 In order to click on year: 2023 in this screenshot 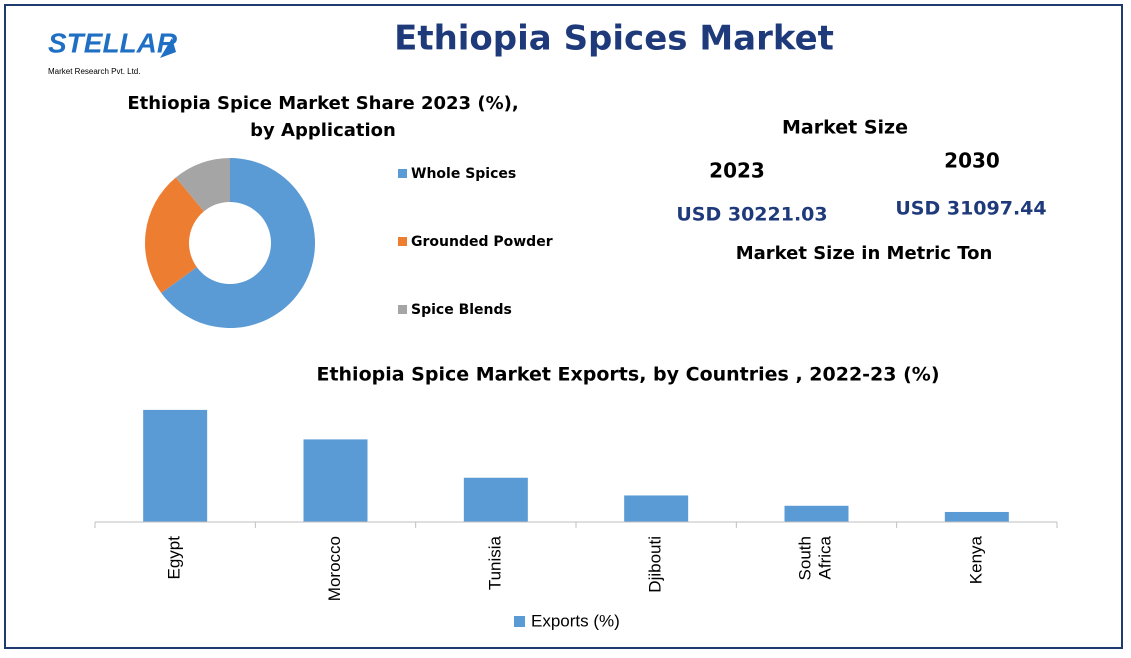, I will do `click(737, 171)`.